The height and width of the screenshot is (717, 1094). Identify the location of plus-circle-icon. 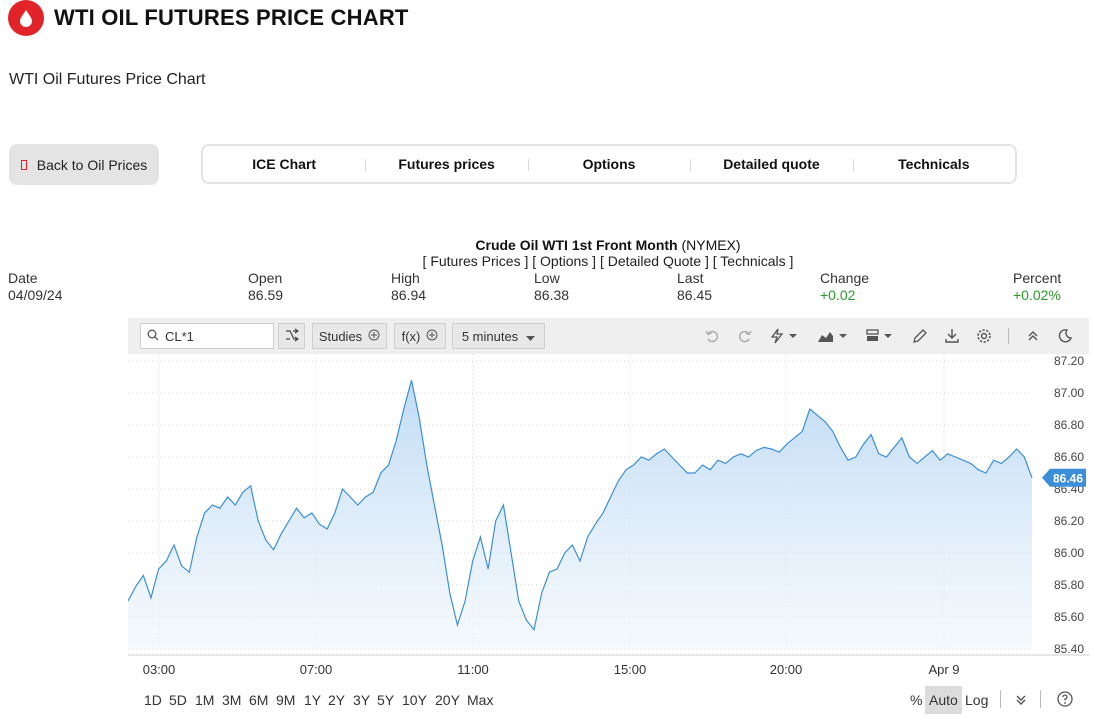
(374, 336).